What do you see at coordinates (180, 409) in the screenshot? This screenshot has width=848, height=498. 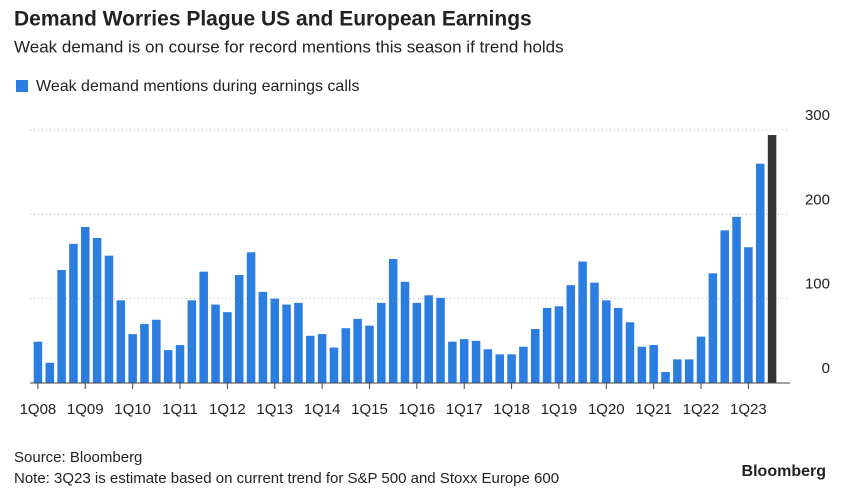 I see `x-tick-label: 1Q11` at bounding box center [180, 409].